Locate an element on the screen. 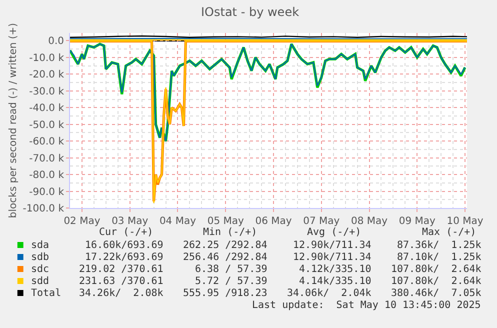 This screenshot has width=497, height=328. x-tick-label: 10 May is located at coordinates (465, 221).